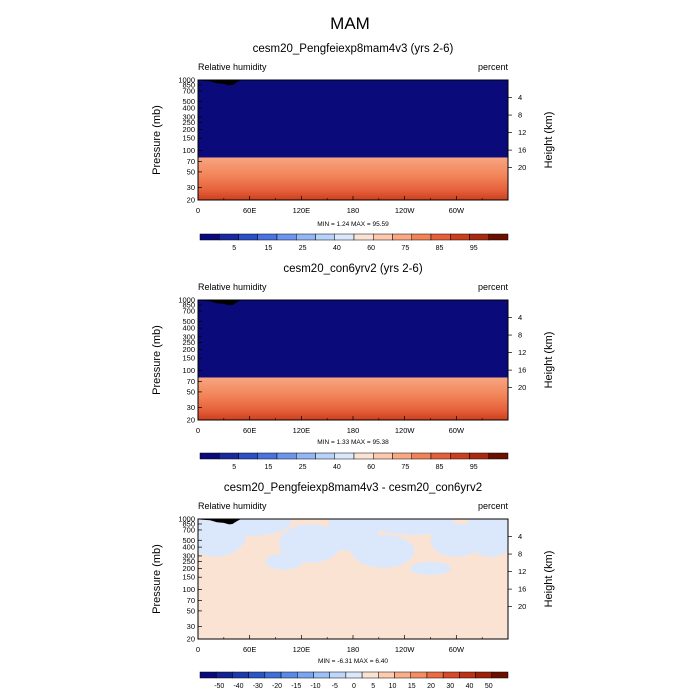  What do you see at coordinates (277, 686) in the screenshot?
I see `colorbar-label: -20` at bounding box center [277, 686].